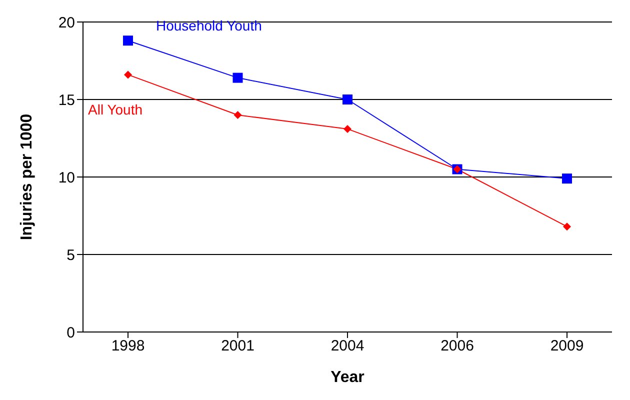 The image size is (630, 400). I want to click on x-tick-label: 2009, so click(567, 346).